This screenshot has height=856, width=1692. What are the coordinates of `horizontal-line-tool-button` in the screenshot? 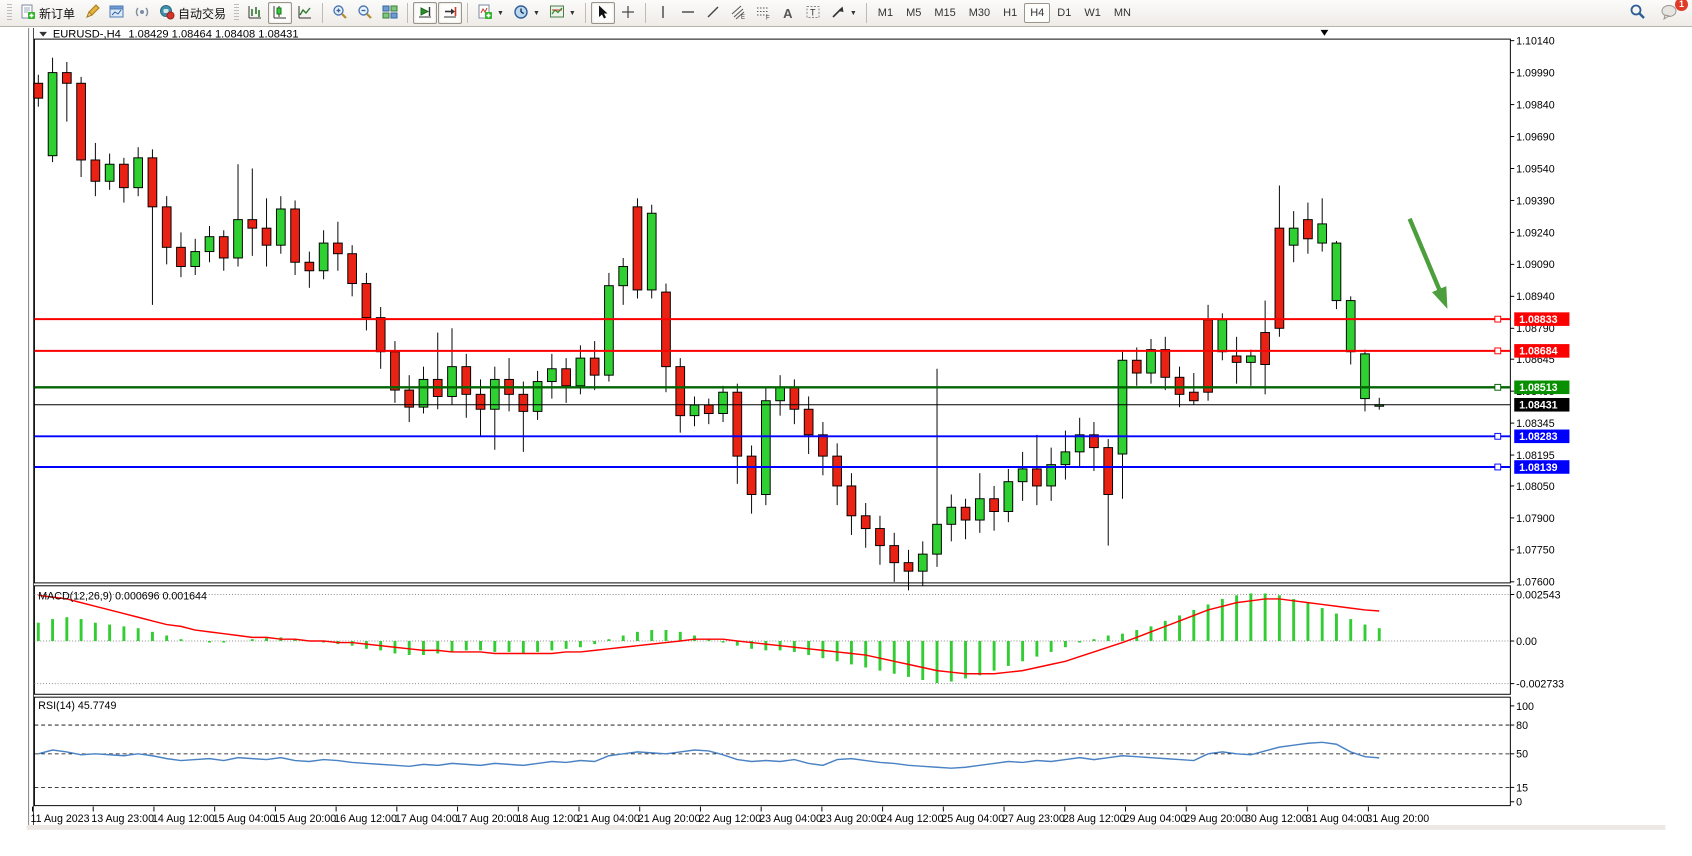 It's located at (688, 13).